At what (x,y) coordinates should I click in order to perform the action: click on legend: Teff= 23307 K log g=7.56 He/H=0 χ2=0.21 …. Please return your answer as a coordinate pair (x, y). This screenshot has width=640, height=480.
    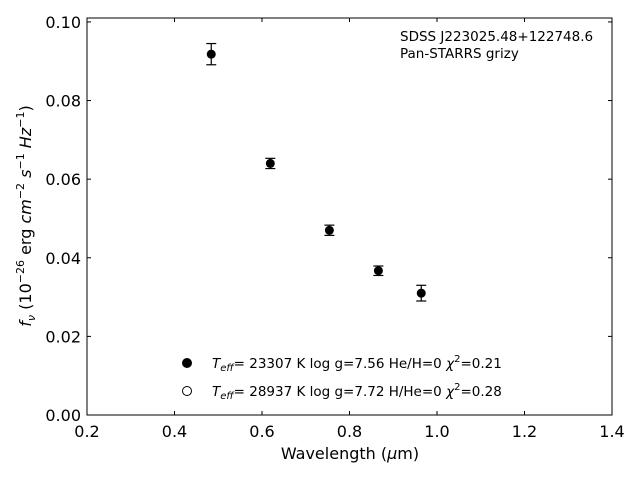
    Looking at the image, I should click on (342, 378).